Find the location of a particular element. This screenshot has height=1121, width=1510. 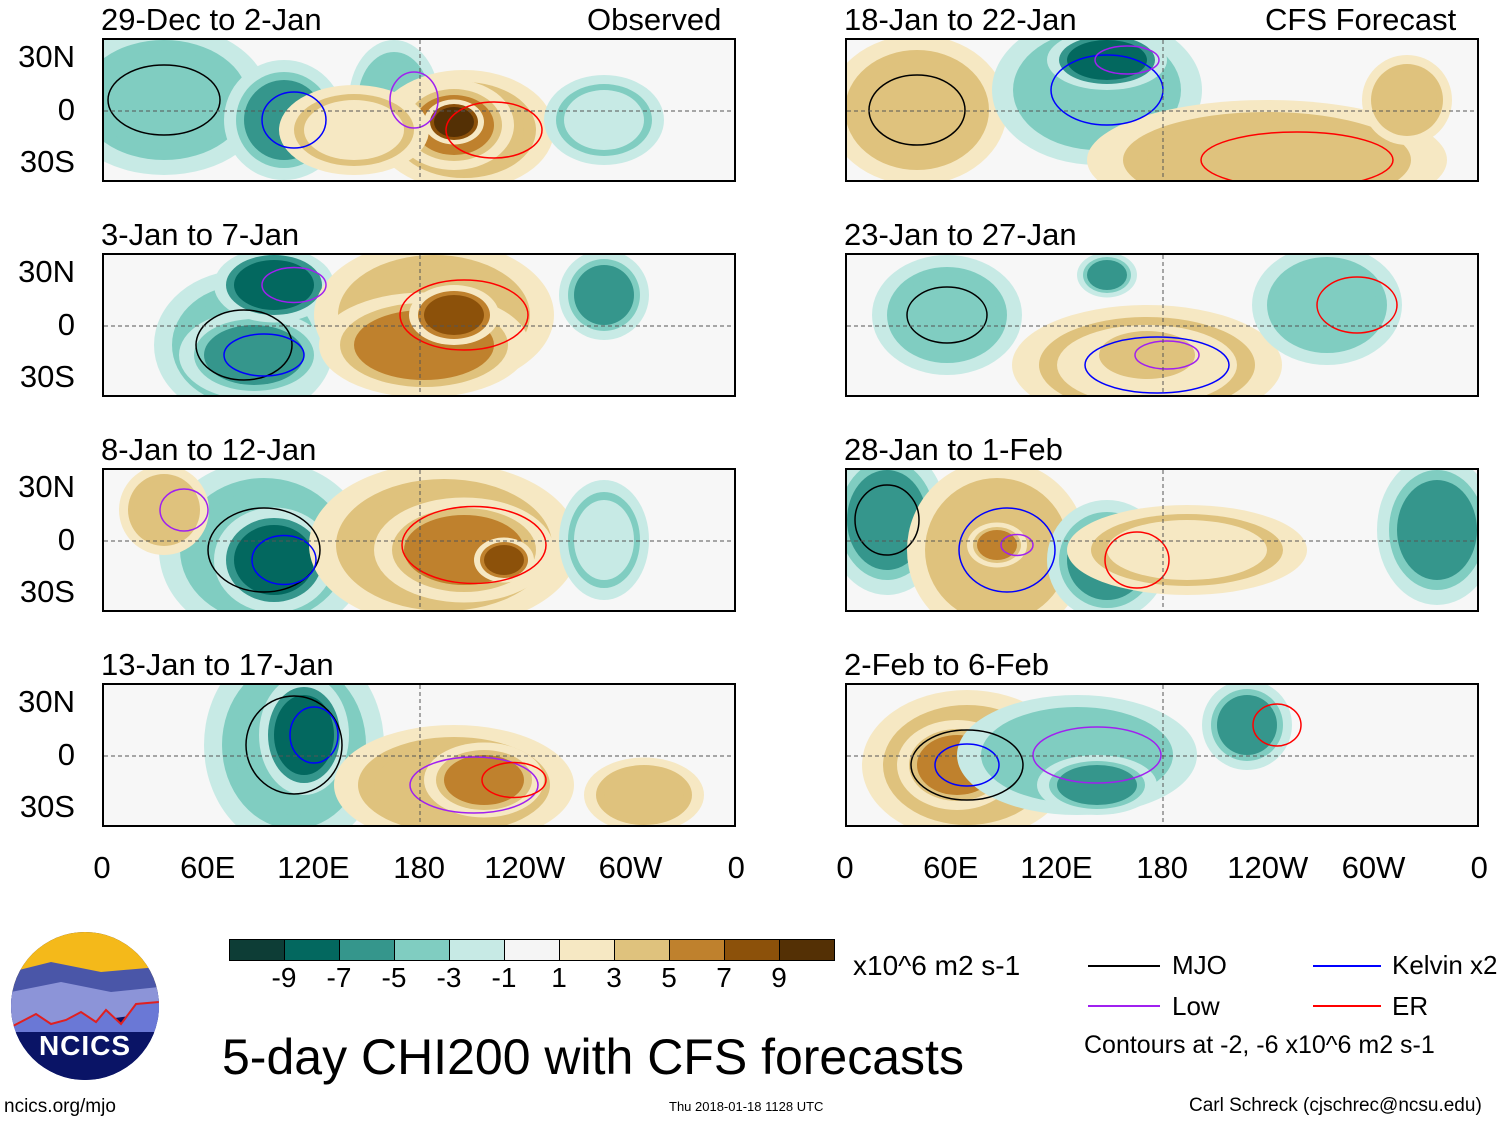

x-tick-label: 180 is located at coordinates (419, 867).